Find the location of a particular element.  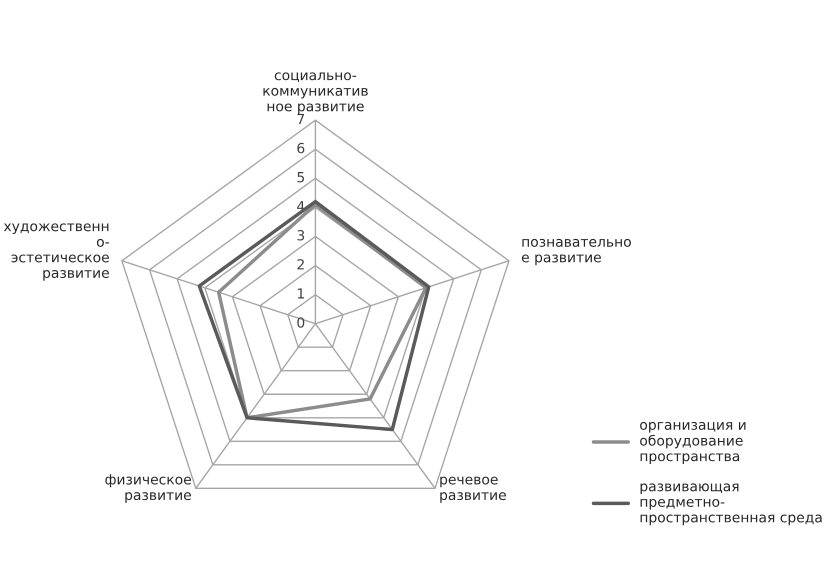

spoke-label: познавательно е развитие is located at coordinates (576, 252).